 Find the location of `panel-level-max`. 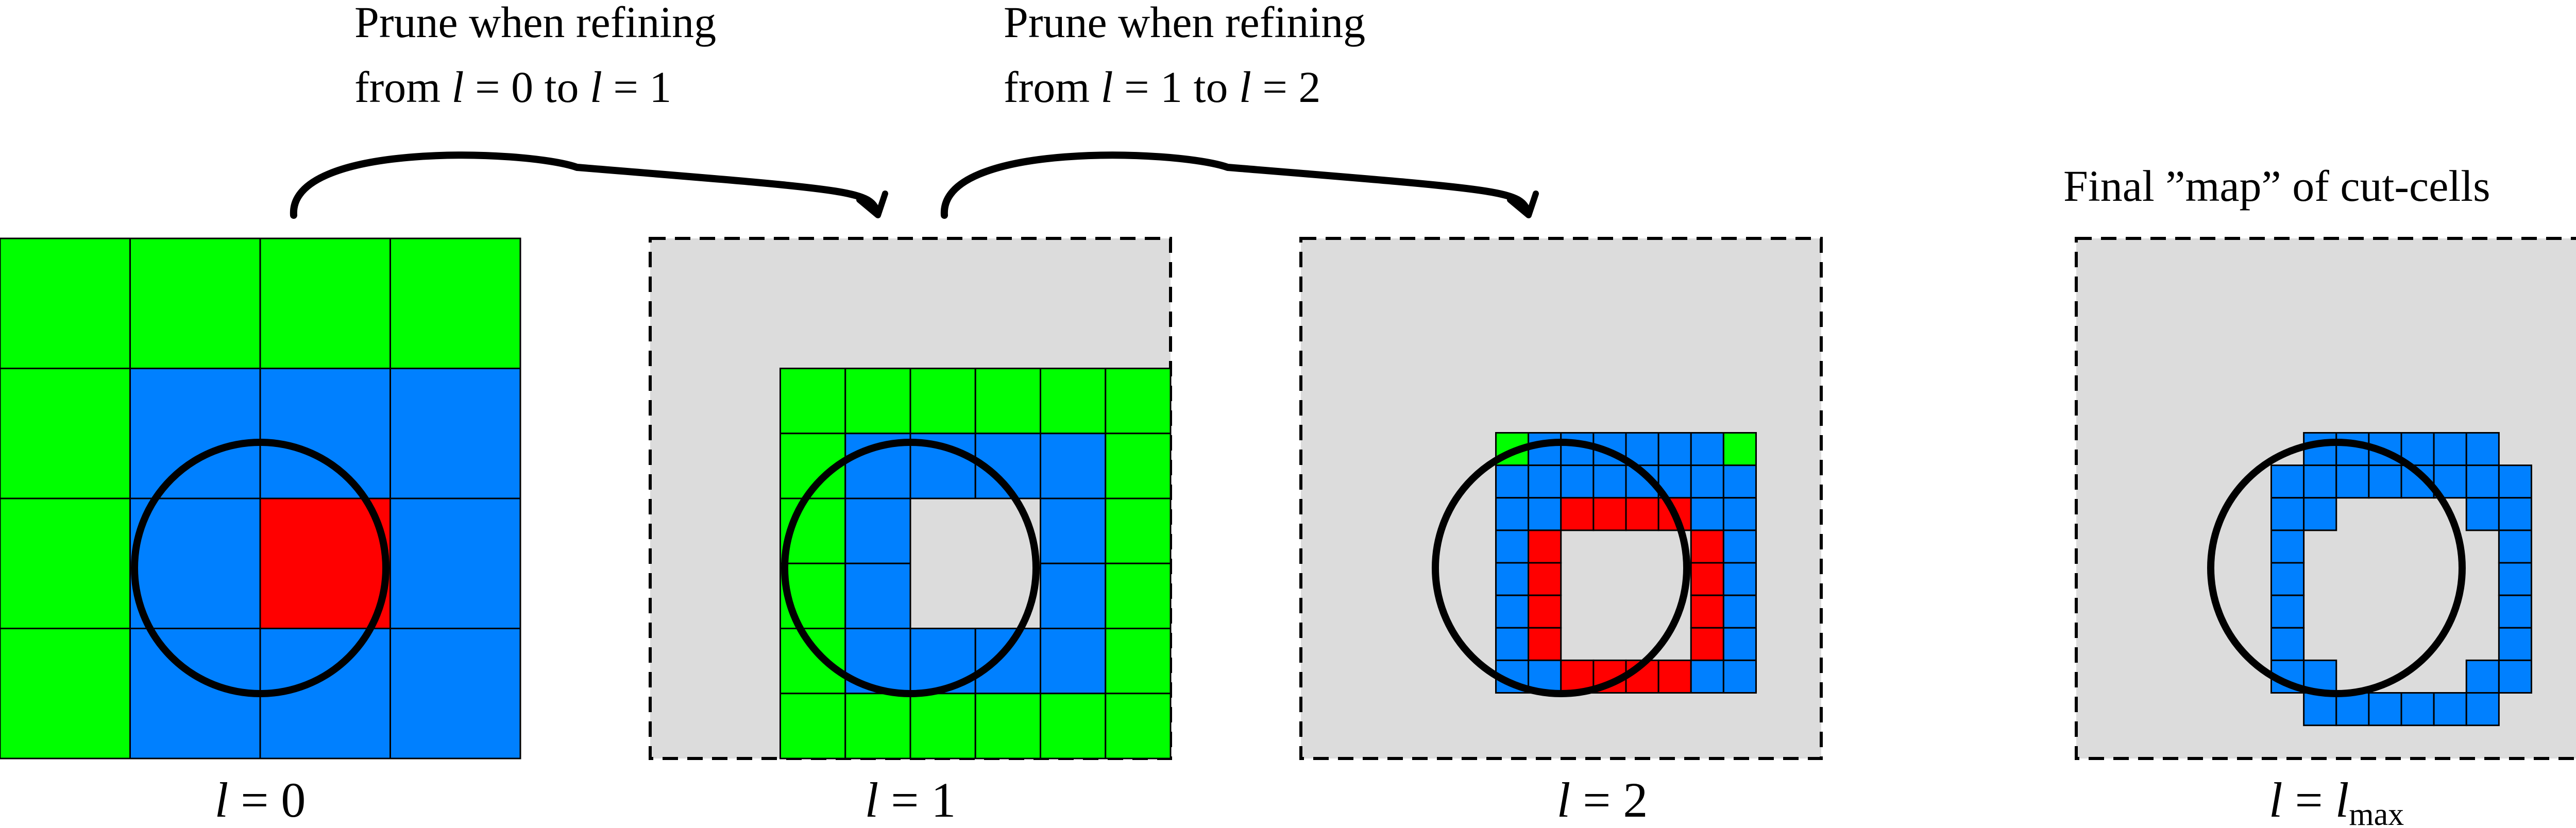

panel-level-max is located at coordinates (2325, 498).